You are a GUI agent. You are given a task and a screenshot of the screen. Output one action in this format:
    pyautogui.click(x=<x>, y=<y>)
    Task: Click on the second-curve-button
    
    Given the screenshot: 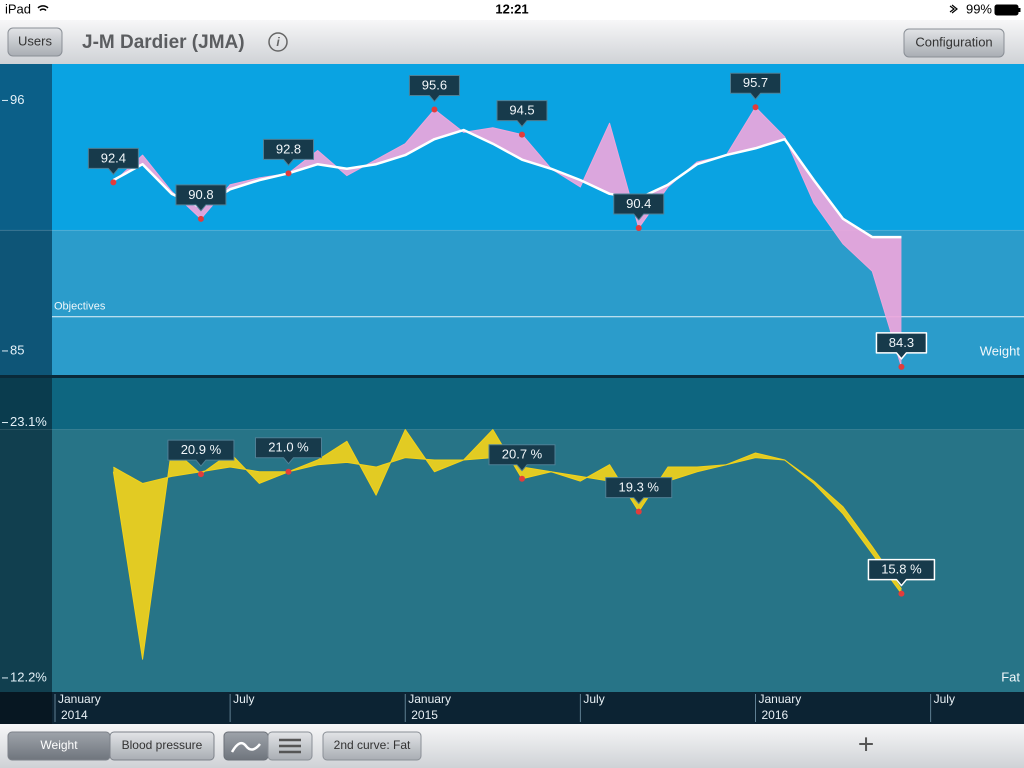 What is the action you would take?
    pyautogui.click(x=372, y=746)
    